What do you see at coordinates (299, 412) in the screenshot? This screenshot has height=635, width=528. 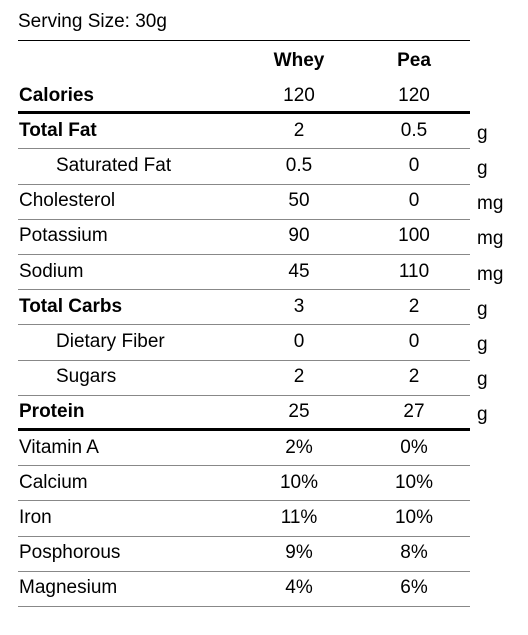 I see `cell: 25` at bounding box center [299, 412].